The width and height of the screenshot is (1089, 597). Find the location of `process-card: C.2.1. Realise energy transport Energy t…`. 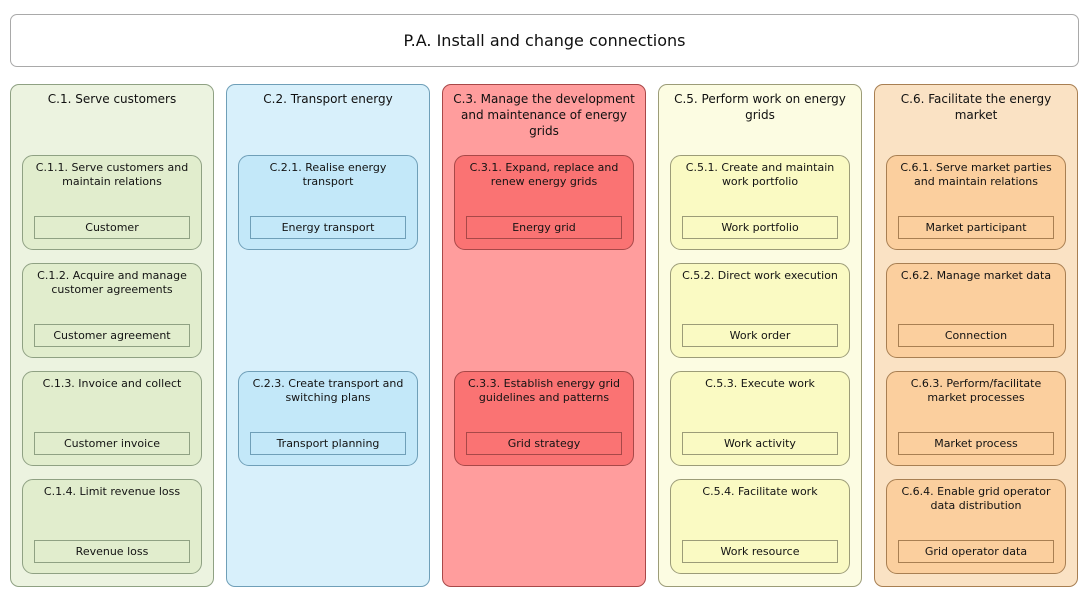

process-card: C.2.1. Realise energy transport Energy t… is located at coordinates (328, 202).